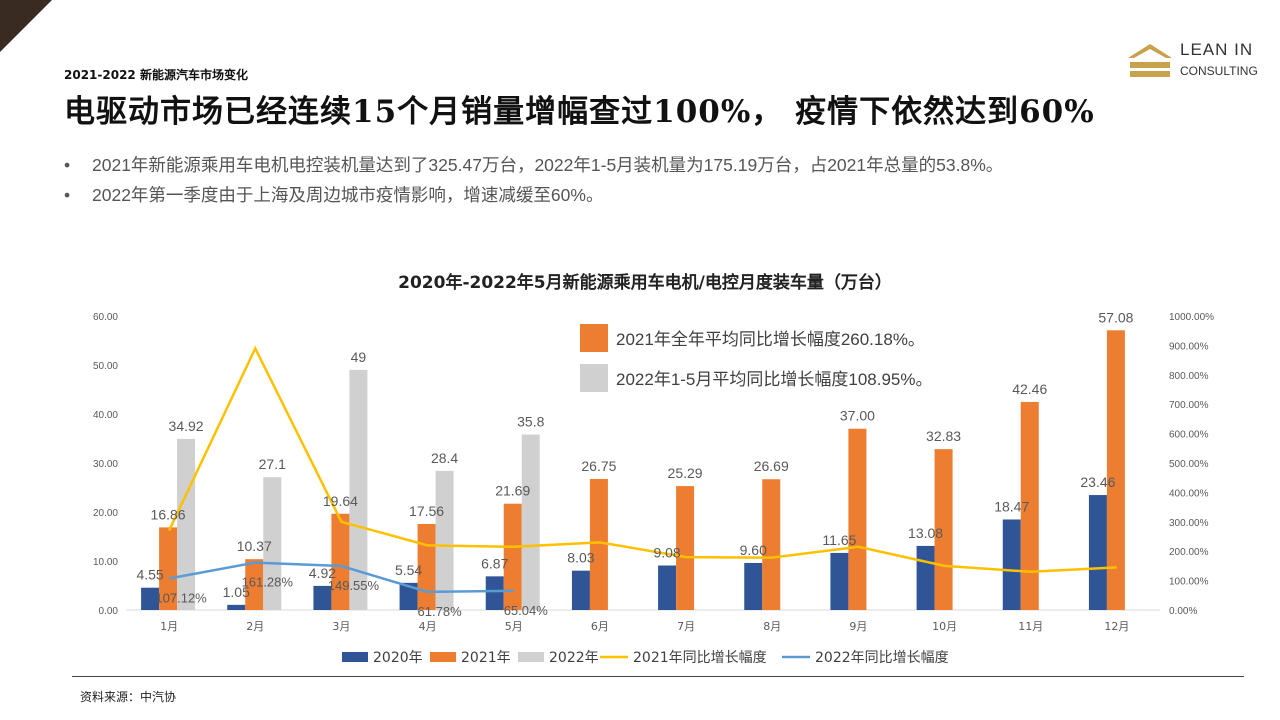 This screenshot has width=1280, height=720. What do you see at coordinates (408, 596) in the screenshot?
I see `bar-2020年-4月` at bounding box center [408, 596].